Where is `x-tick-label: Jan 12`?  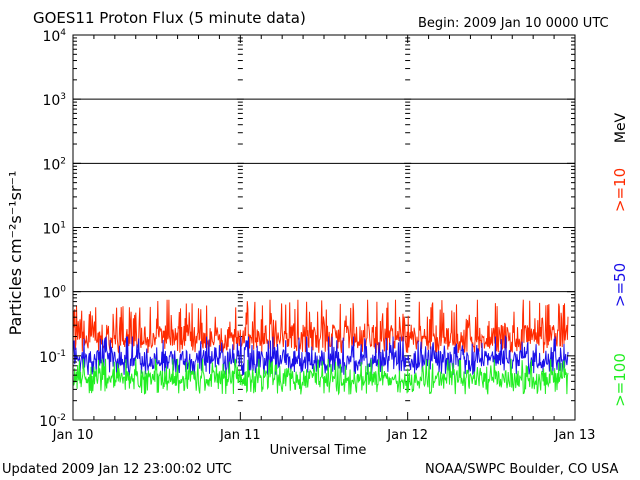 x-tick-label: Jan 12 is located at coordinates (407, 435).